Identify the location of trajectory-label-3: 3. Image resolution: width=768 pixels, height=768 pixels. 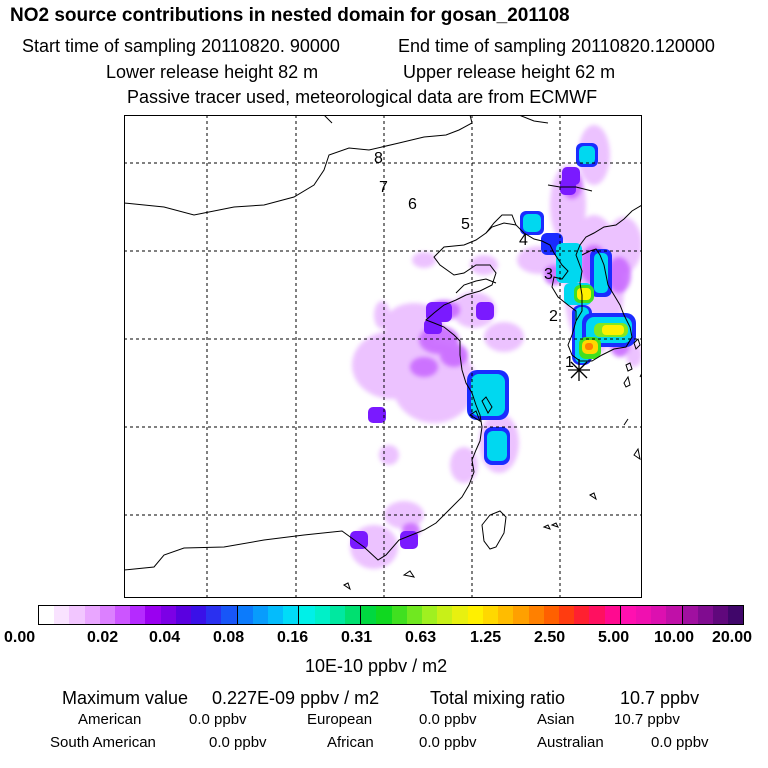
(548, 274).